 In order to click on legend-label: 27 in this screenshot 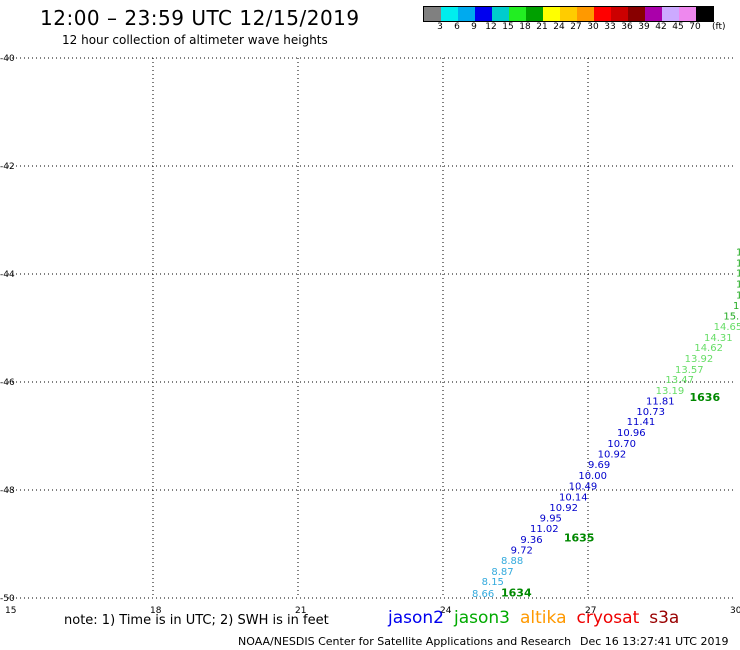, I will do `click(576, 27)`.